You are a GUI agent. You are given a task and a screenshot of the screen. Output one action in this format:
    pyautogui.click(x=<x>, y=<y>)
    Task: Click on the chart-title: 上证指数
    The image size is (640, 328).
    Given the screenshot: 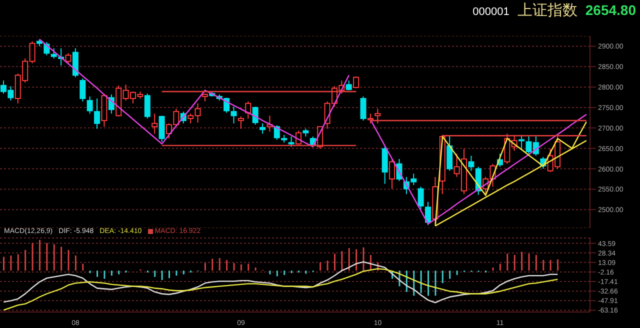 What is the action you would take?
    pyautogui.click(x=547, y=10)
    